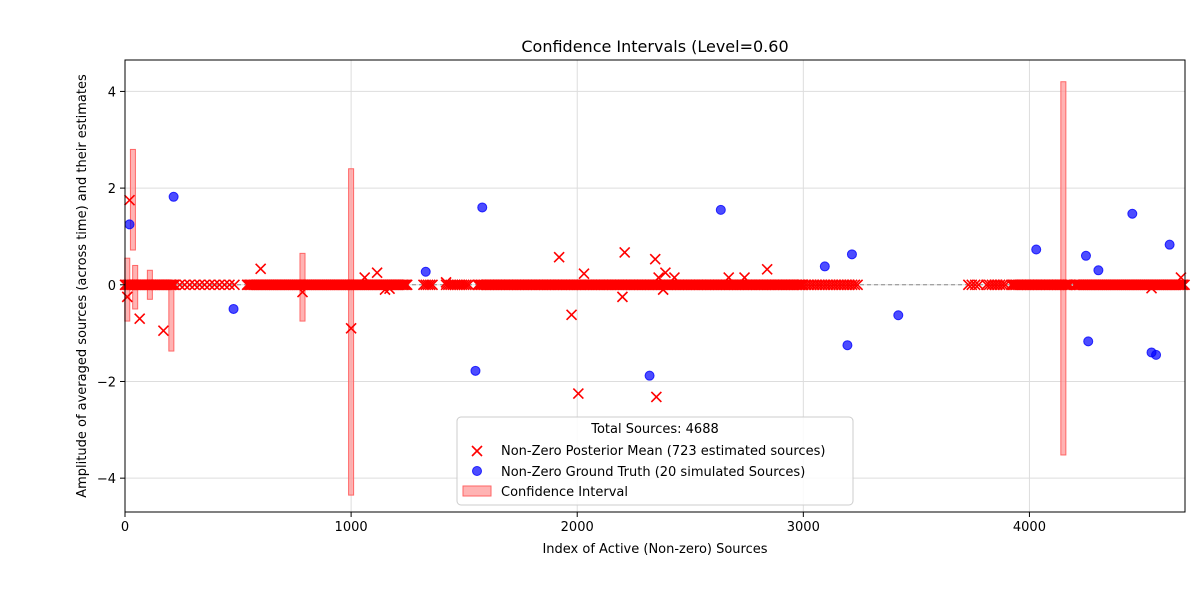 The height and width of the screenshot is (600, 1200). I want to click on x-tick-label: 1000, so click(351, 527).